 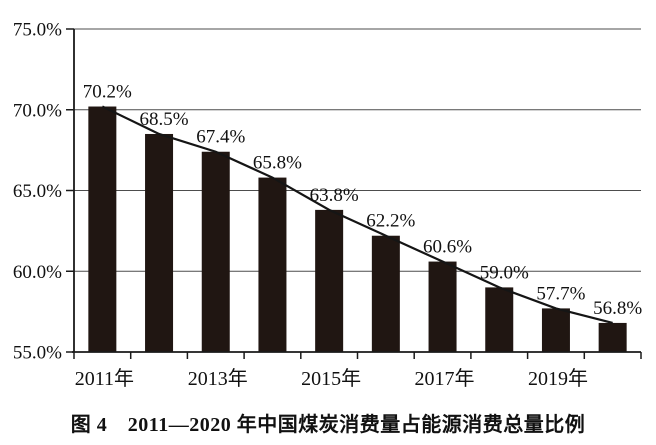 I want to click on bar-2018年, so click(x=499, y=319).